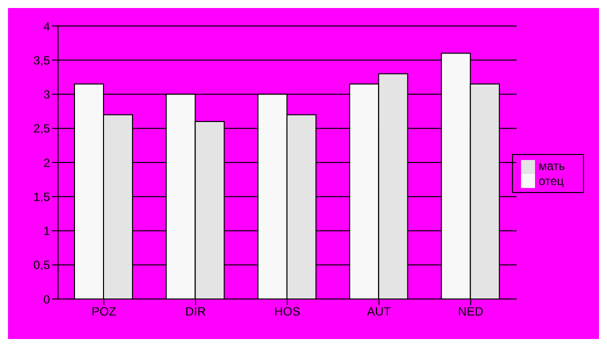 This screenshot has width=607, height=347. Describe the element at coordinates (46, 163) in the screenshot. I see `y-tick-label: 2` at that location.